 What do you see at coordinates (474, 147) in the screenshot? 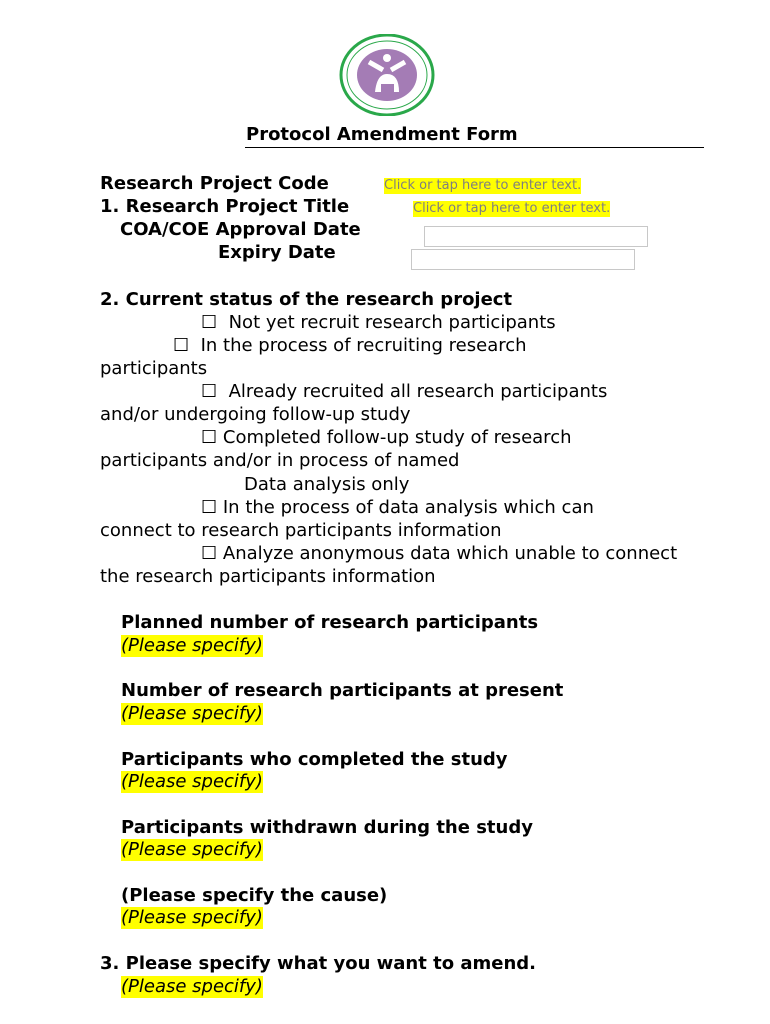
I see `title-rule` at bounding box center [474, 147].